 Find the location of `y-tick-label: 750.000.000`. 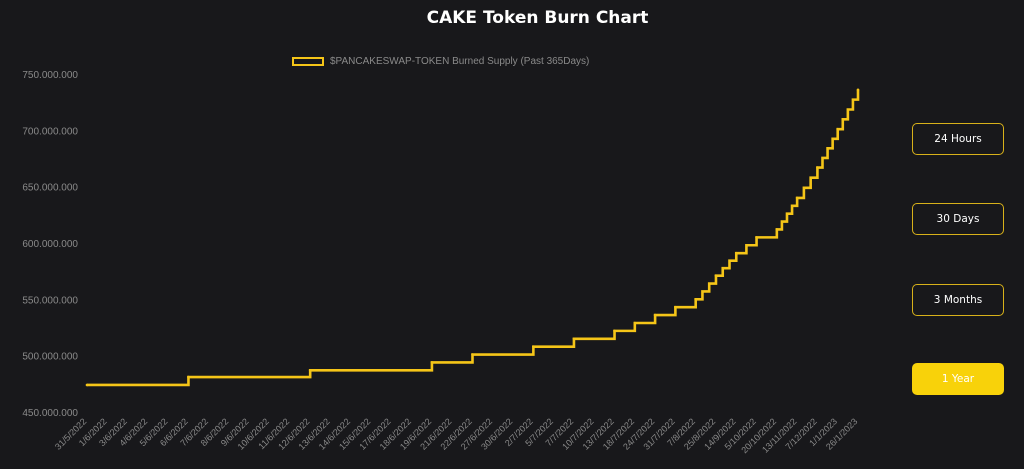

y-tick-label: 750.000.000 is located at coordinates (50, 75).